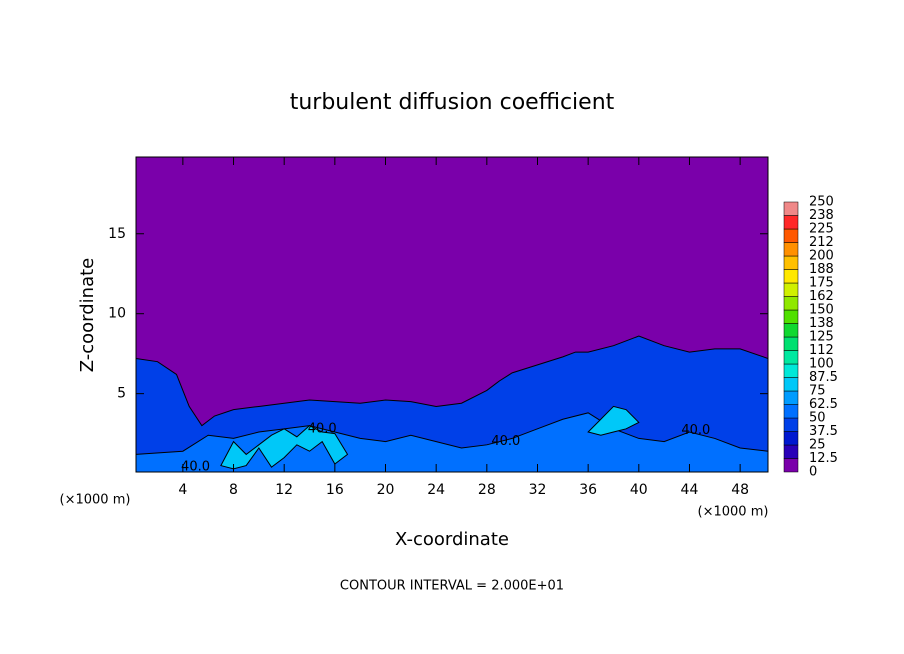 This screenshot has height=654, width=904. I want to click on colorbar-label: 125, so click(821, 337).